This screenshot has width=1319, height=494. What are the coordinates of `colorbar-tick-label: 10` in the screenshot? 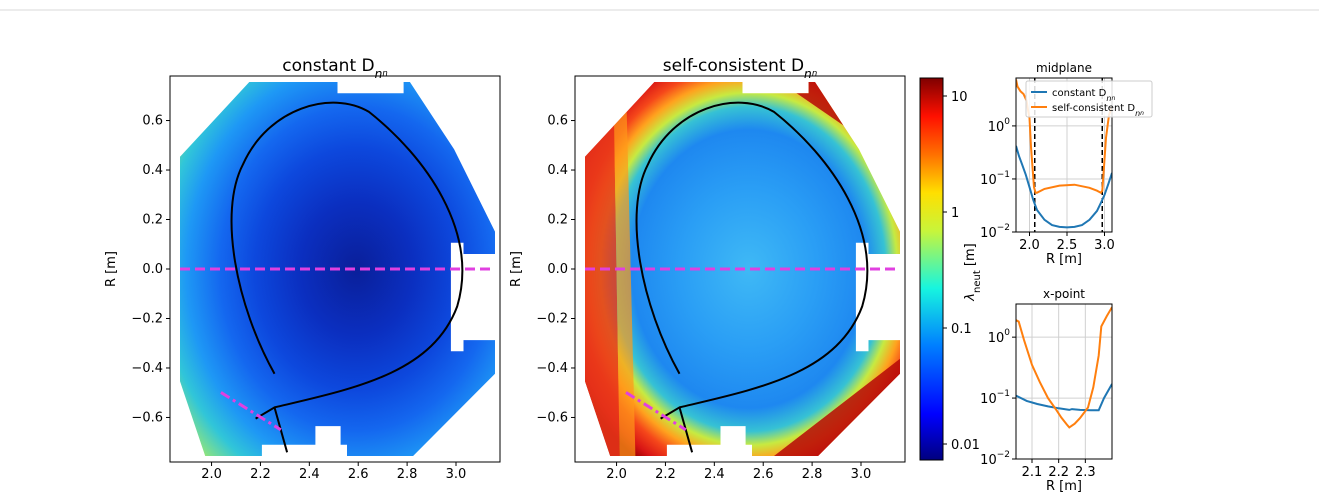 It's located at (959, 97).